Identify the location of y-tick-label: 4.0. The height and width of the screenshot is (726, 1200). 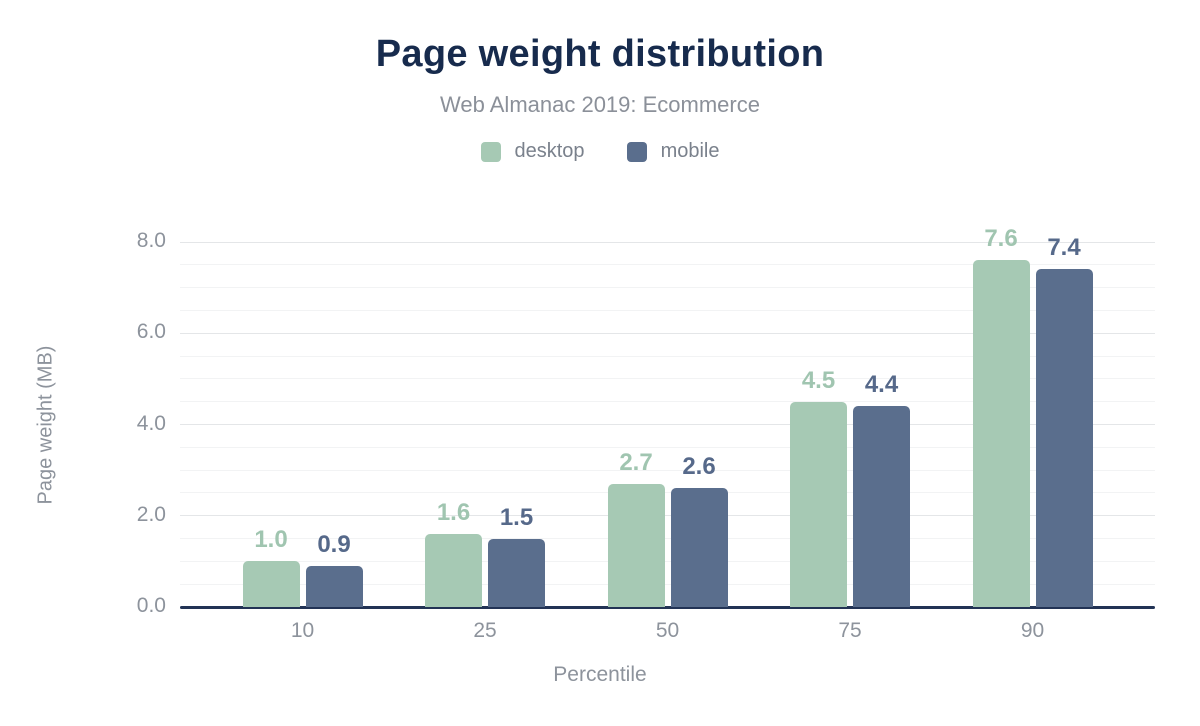
(151, 423).